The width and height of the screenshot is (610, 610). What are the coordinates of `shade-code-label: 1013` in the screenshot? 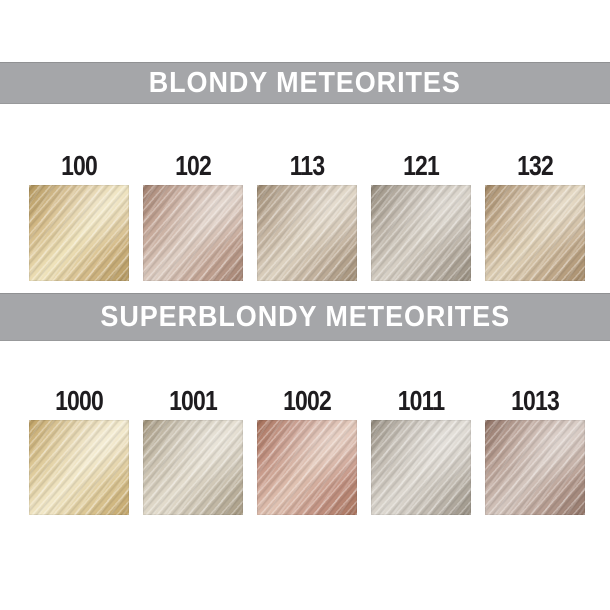 It's located at (535, 400).